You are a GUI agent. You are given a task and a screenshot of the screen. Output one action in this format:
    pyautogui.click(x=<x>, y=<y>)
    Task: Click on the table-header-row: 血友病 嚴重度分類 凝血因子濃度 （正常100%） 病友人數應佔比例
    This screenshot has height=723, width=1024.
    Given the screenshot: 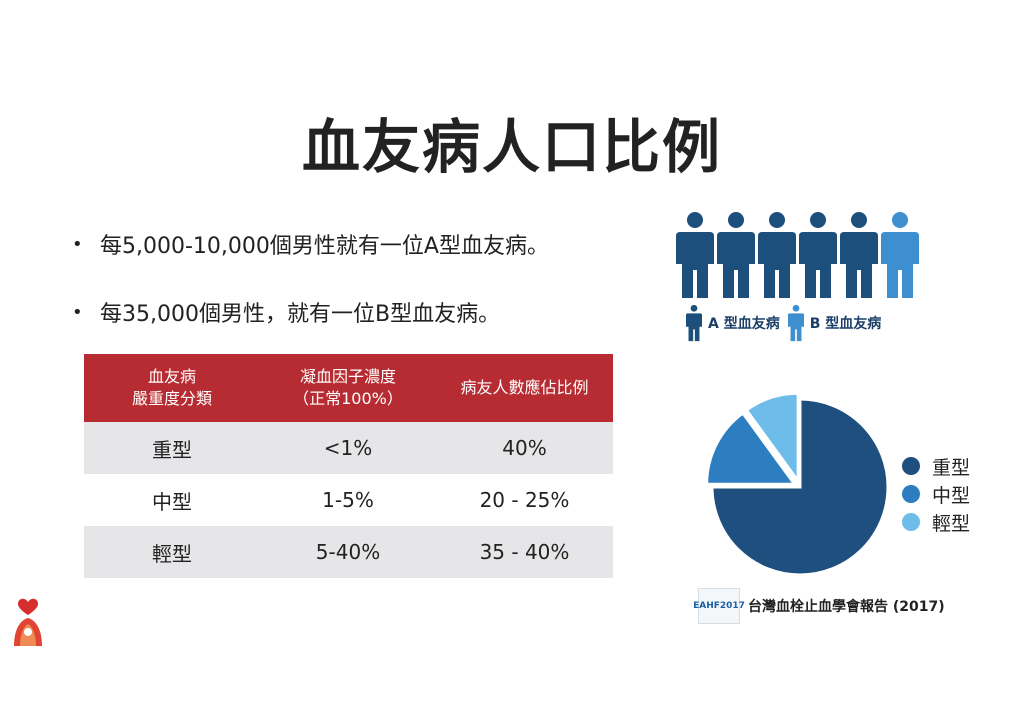 What is the action you would take?
    pyautogui.click(x=348, y=388)
    